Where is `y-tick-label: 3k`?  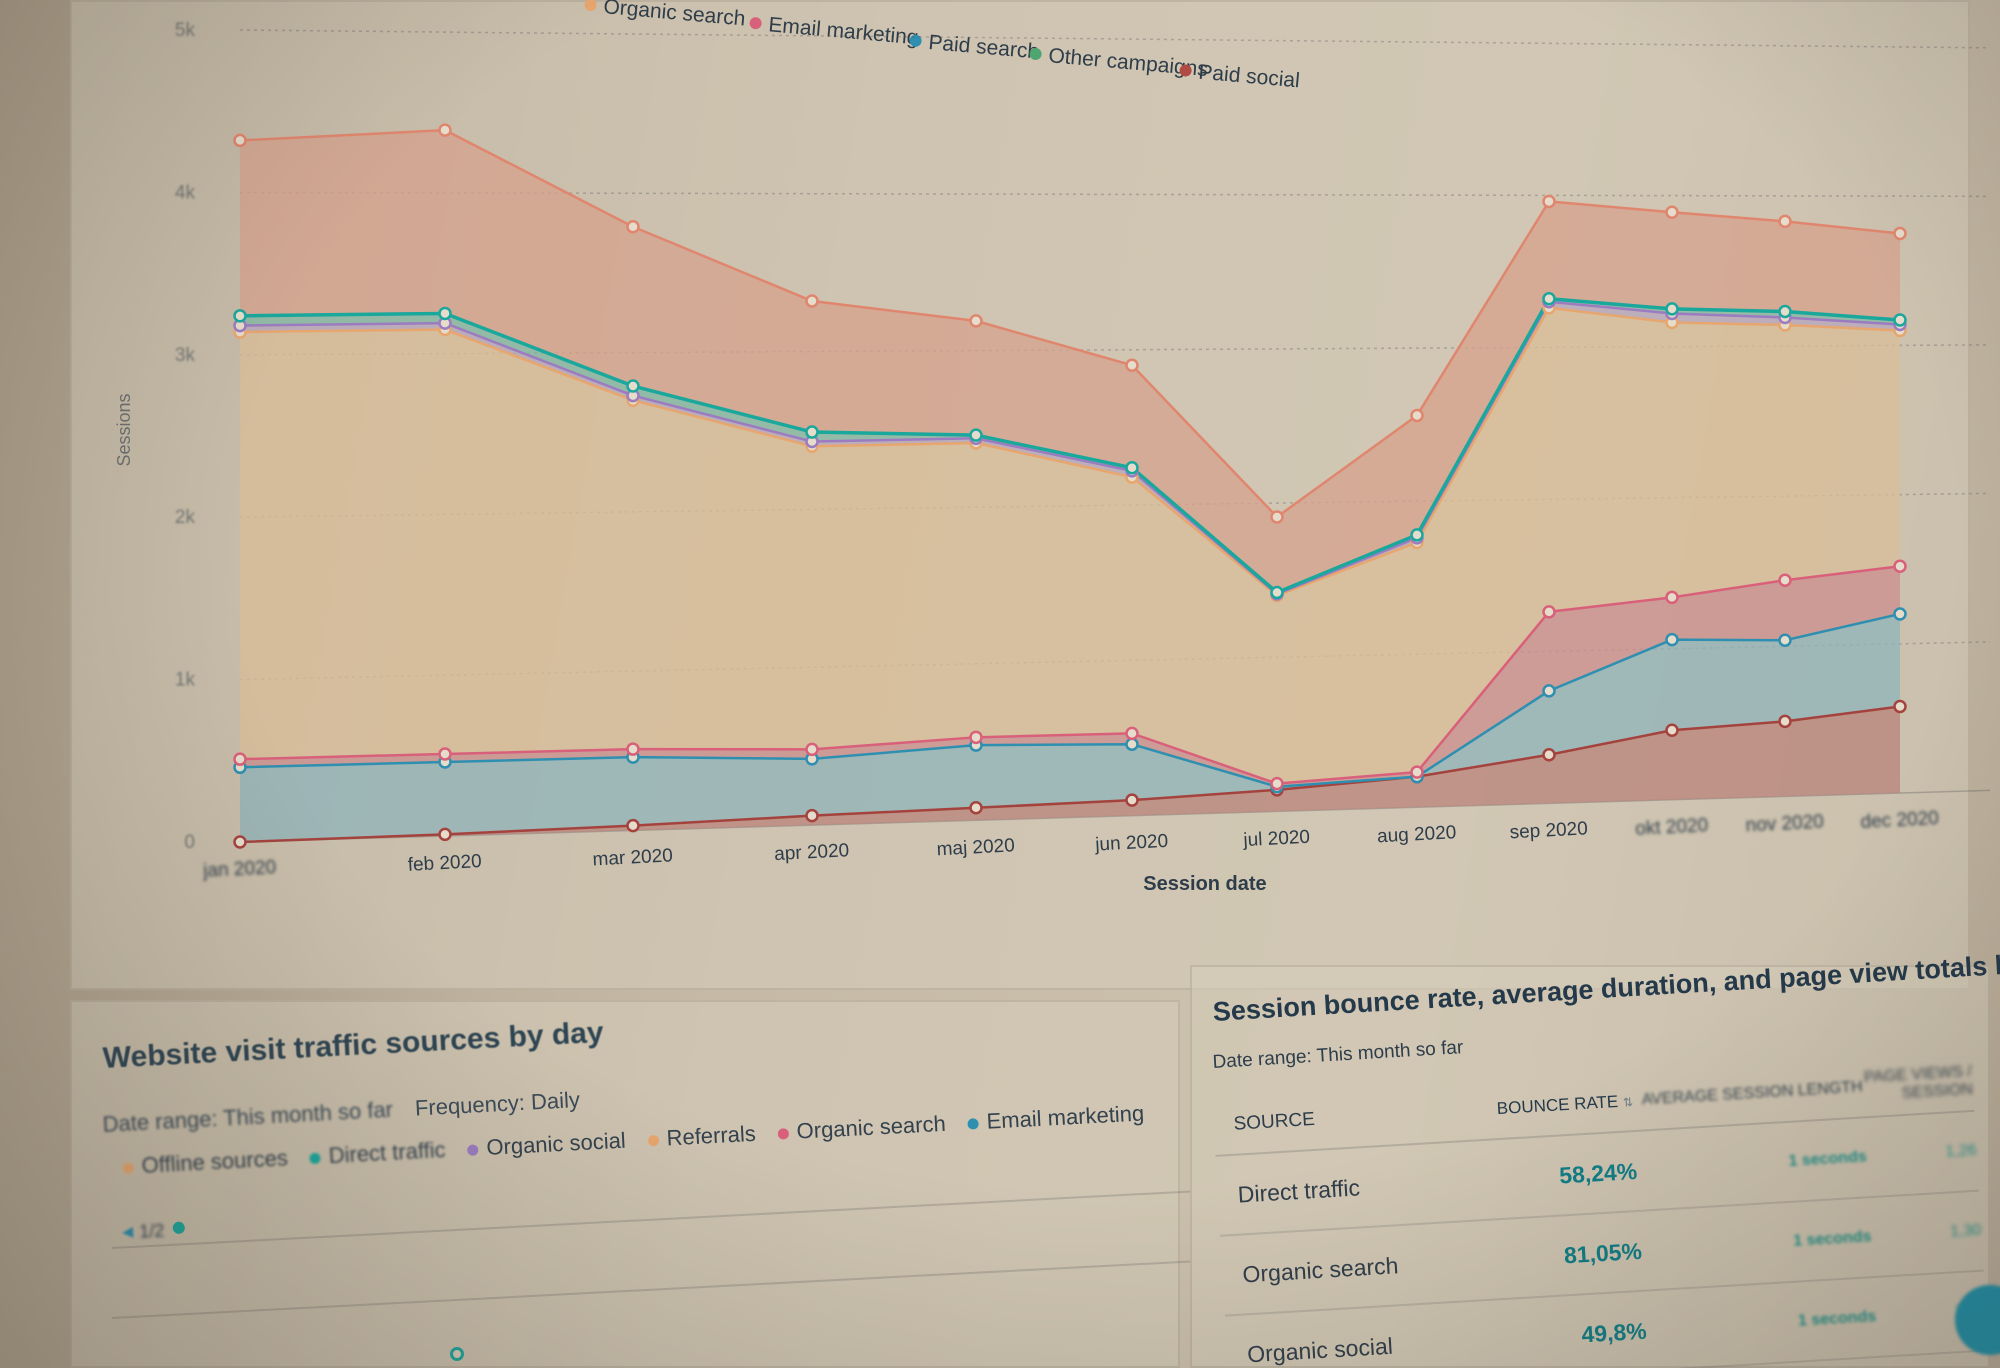
y-tick-label: 3k is located at coordinates (185, 355).